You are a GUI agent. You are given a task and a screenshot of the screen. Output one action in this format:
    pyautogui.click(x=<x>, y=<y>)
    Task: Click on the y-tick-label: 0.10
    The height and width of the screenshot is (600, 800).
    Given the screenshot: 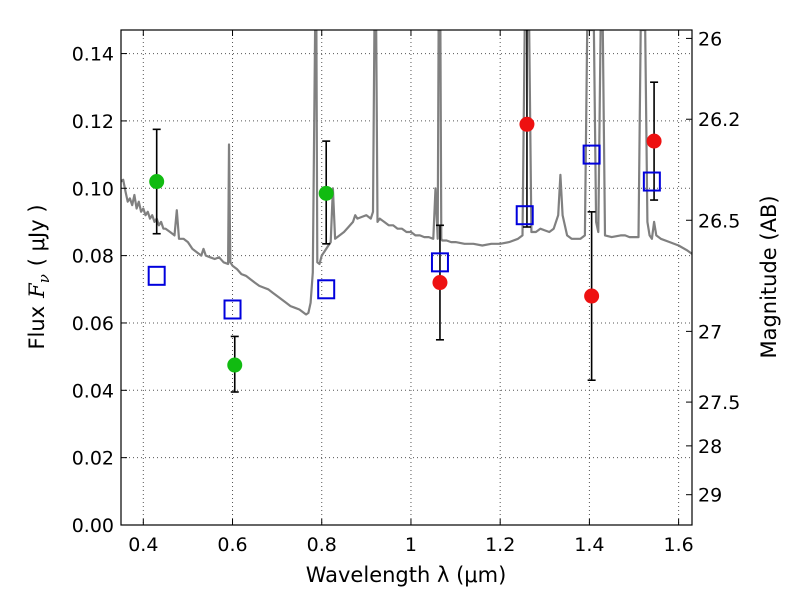 What is the action you would take?
    pyautogui.click(x=93, y=189)
    